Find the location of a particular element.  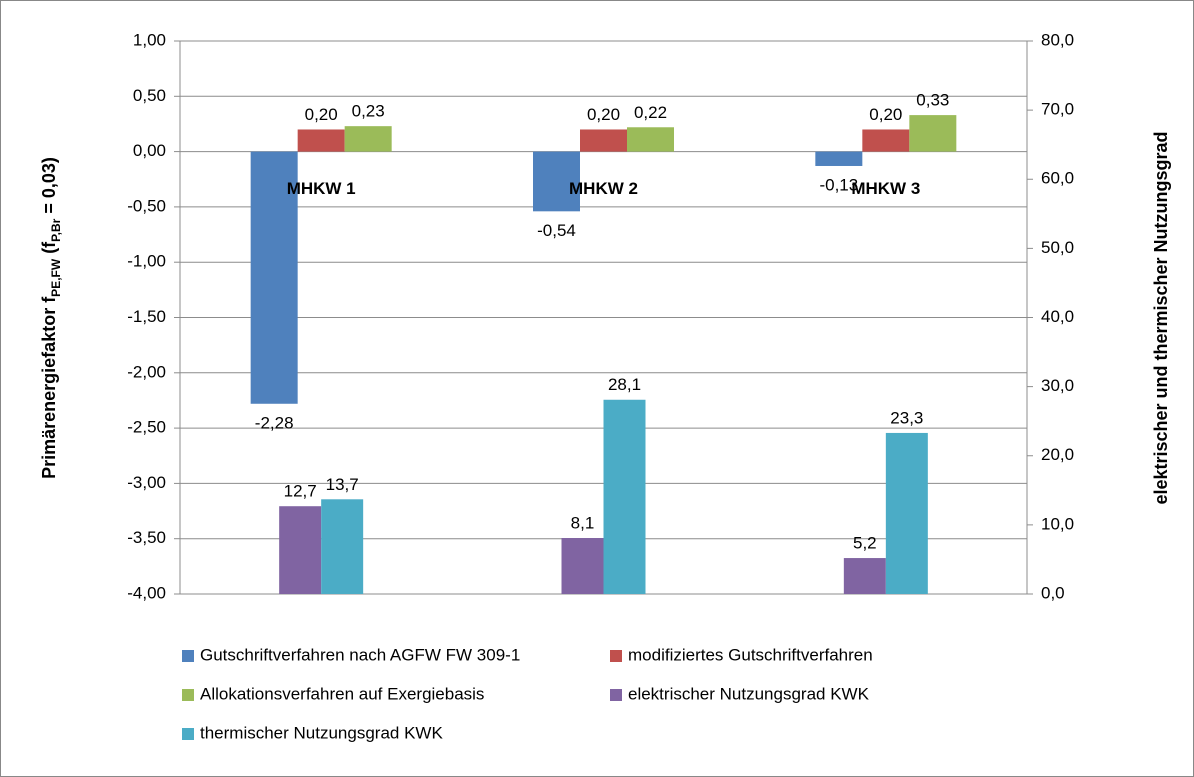

y2-tick-label: 20,0 is located at coordinates (1057, 454).